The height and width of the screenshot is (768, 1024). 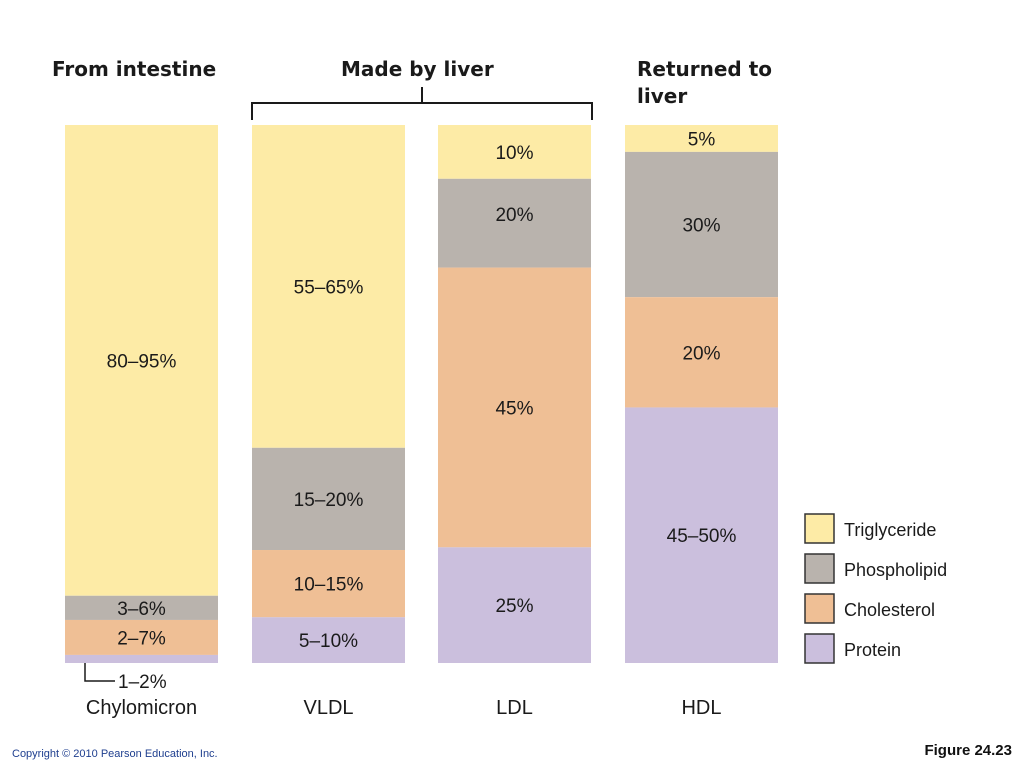 I want to click on header-returned-line1: Returned to, so click(x=705, y=69).